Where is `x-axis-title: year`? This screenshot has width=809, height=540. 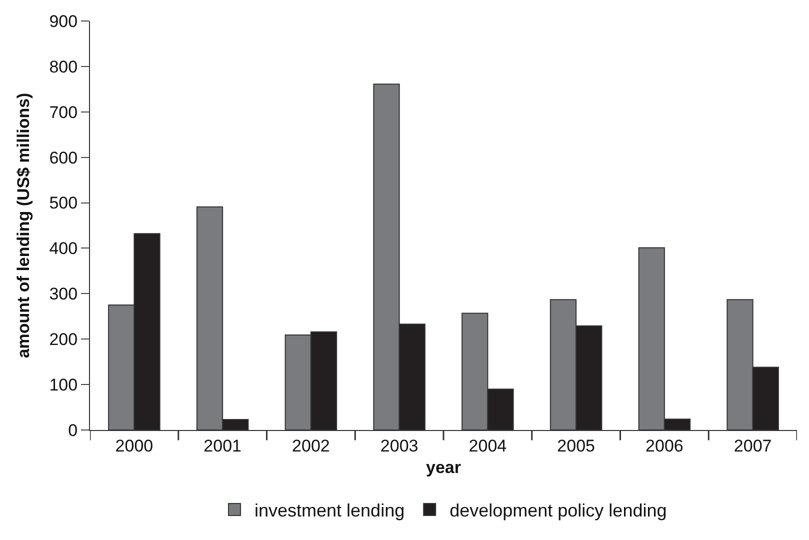 x-axis-title: year is located at coordinates (444, 467).